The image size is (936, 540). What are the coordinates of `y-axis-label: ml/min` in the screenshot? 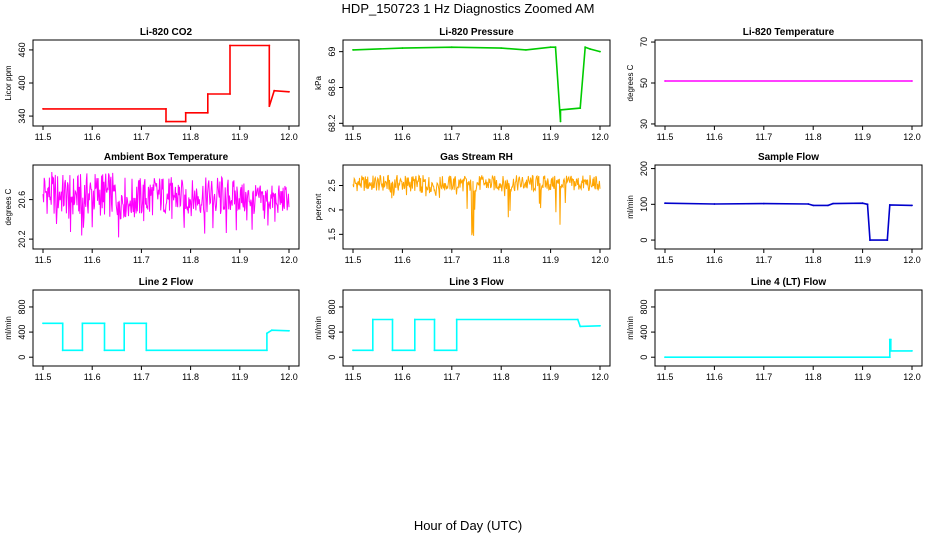 It's located at (8, 328).